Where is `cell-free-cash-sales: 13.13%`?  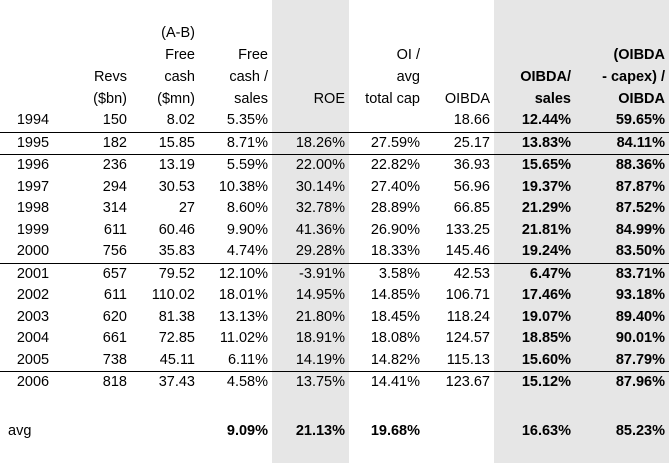 cell-free-cash-sales: 13.13% is located at coordinates (243, 316).